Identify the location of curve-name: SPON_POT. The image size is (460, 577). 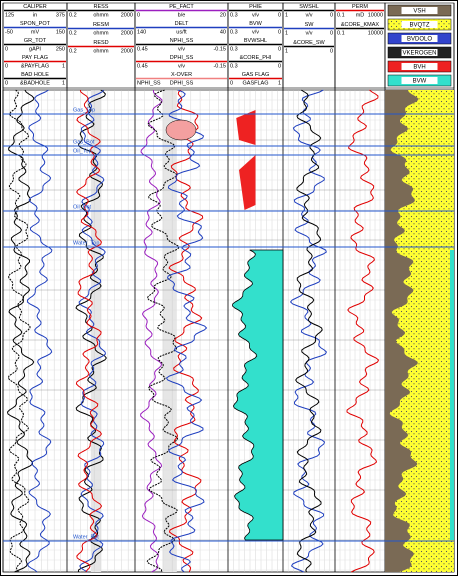
(35, 24).